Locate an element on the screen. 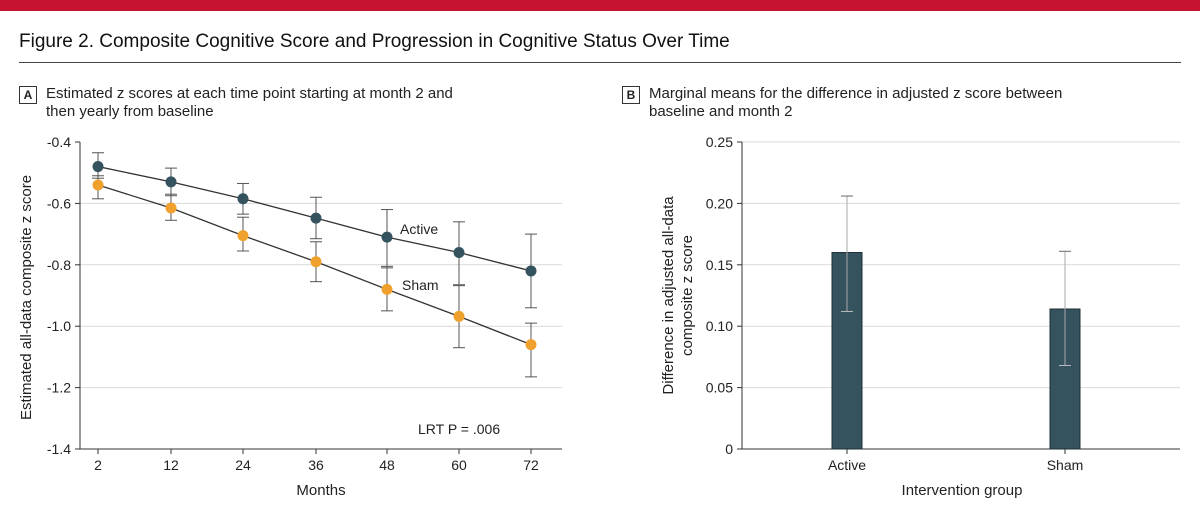 The height and width of the screenshot is (511, 1200). y-axis-label-line2: composite z score is located at coordinates (687, 295).